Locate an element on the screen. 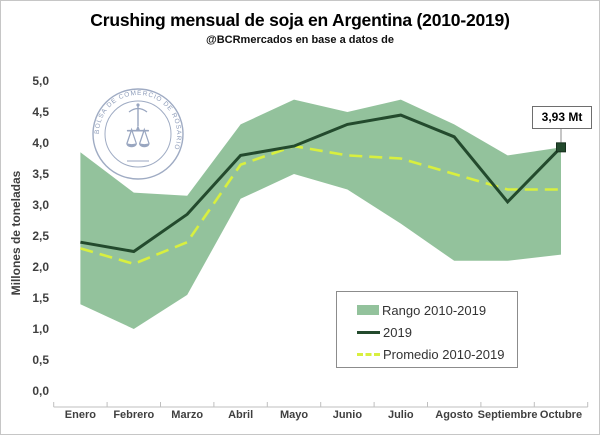  svg-text: Junio is located at coordinates (348, 415).